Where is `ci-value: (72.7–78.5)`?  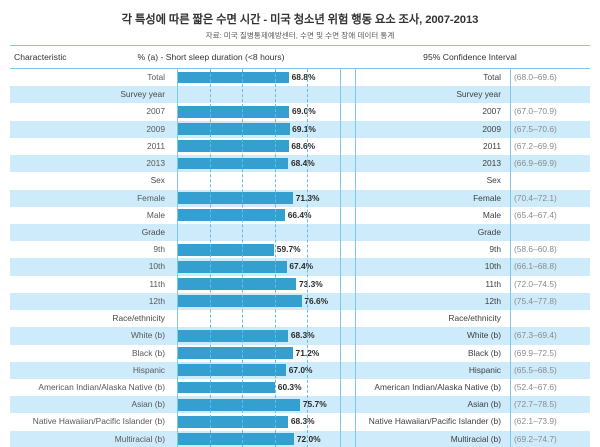
ci-value: (72.7–78.5) is located at coordinates (535, 404).